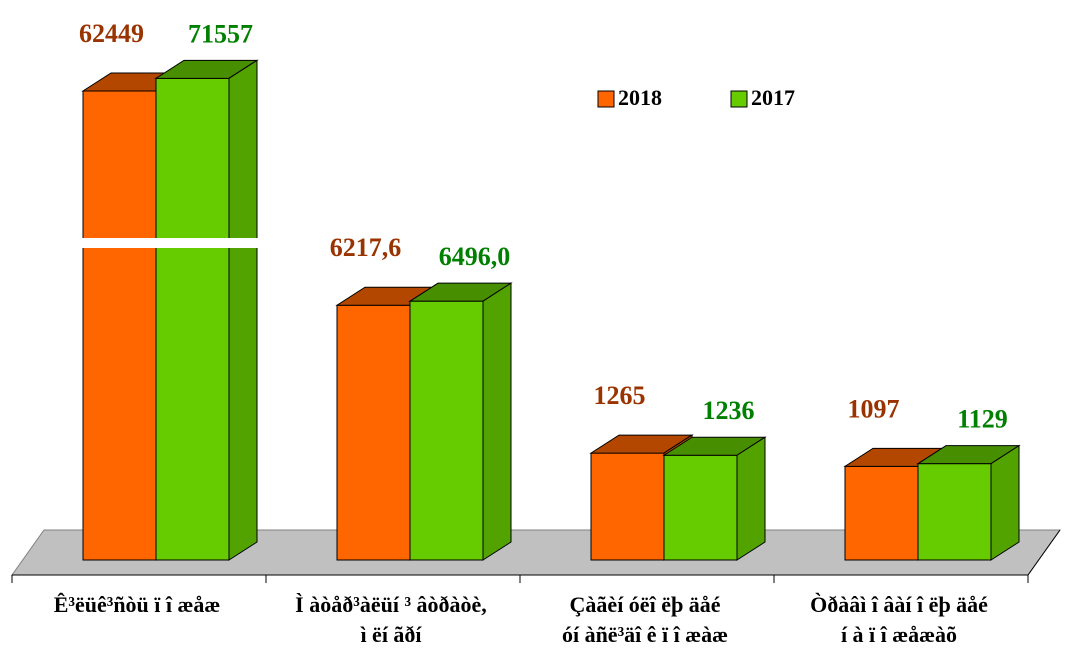 The width and height of the screenshot is (1072, 648). Describe the element at coordinates (220, 33) in the screenshot. I see `value-label: 71557` at that location.